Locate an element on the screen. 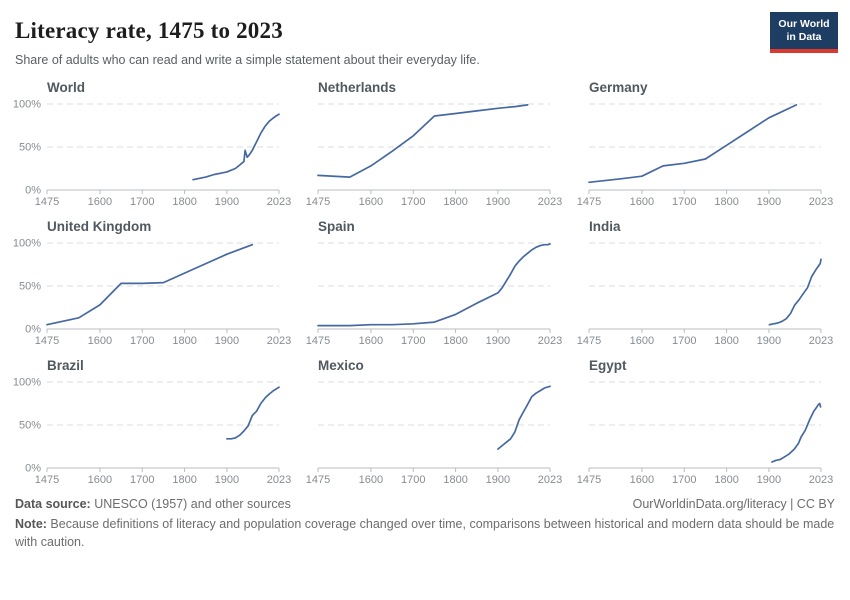  chart-cell-spain: Spain 1475 1600 1700 1800 1900 2023 is located at coordinates (435, 284).